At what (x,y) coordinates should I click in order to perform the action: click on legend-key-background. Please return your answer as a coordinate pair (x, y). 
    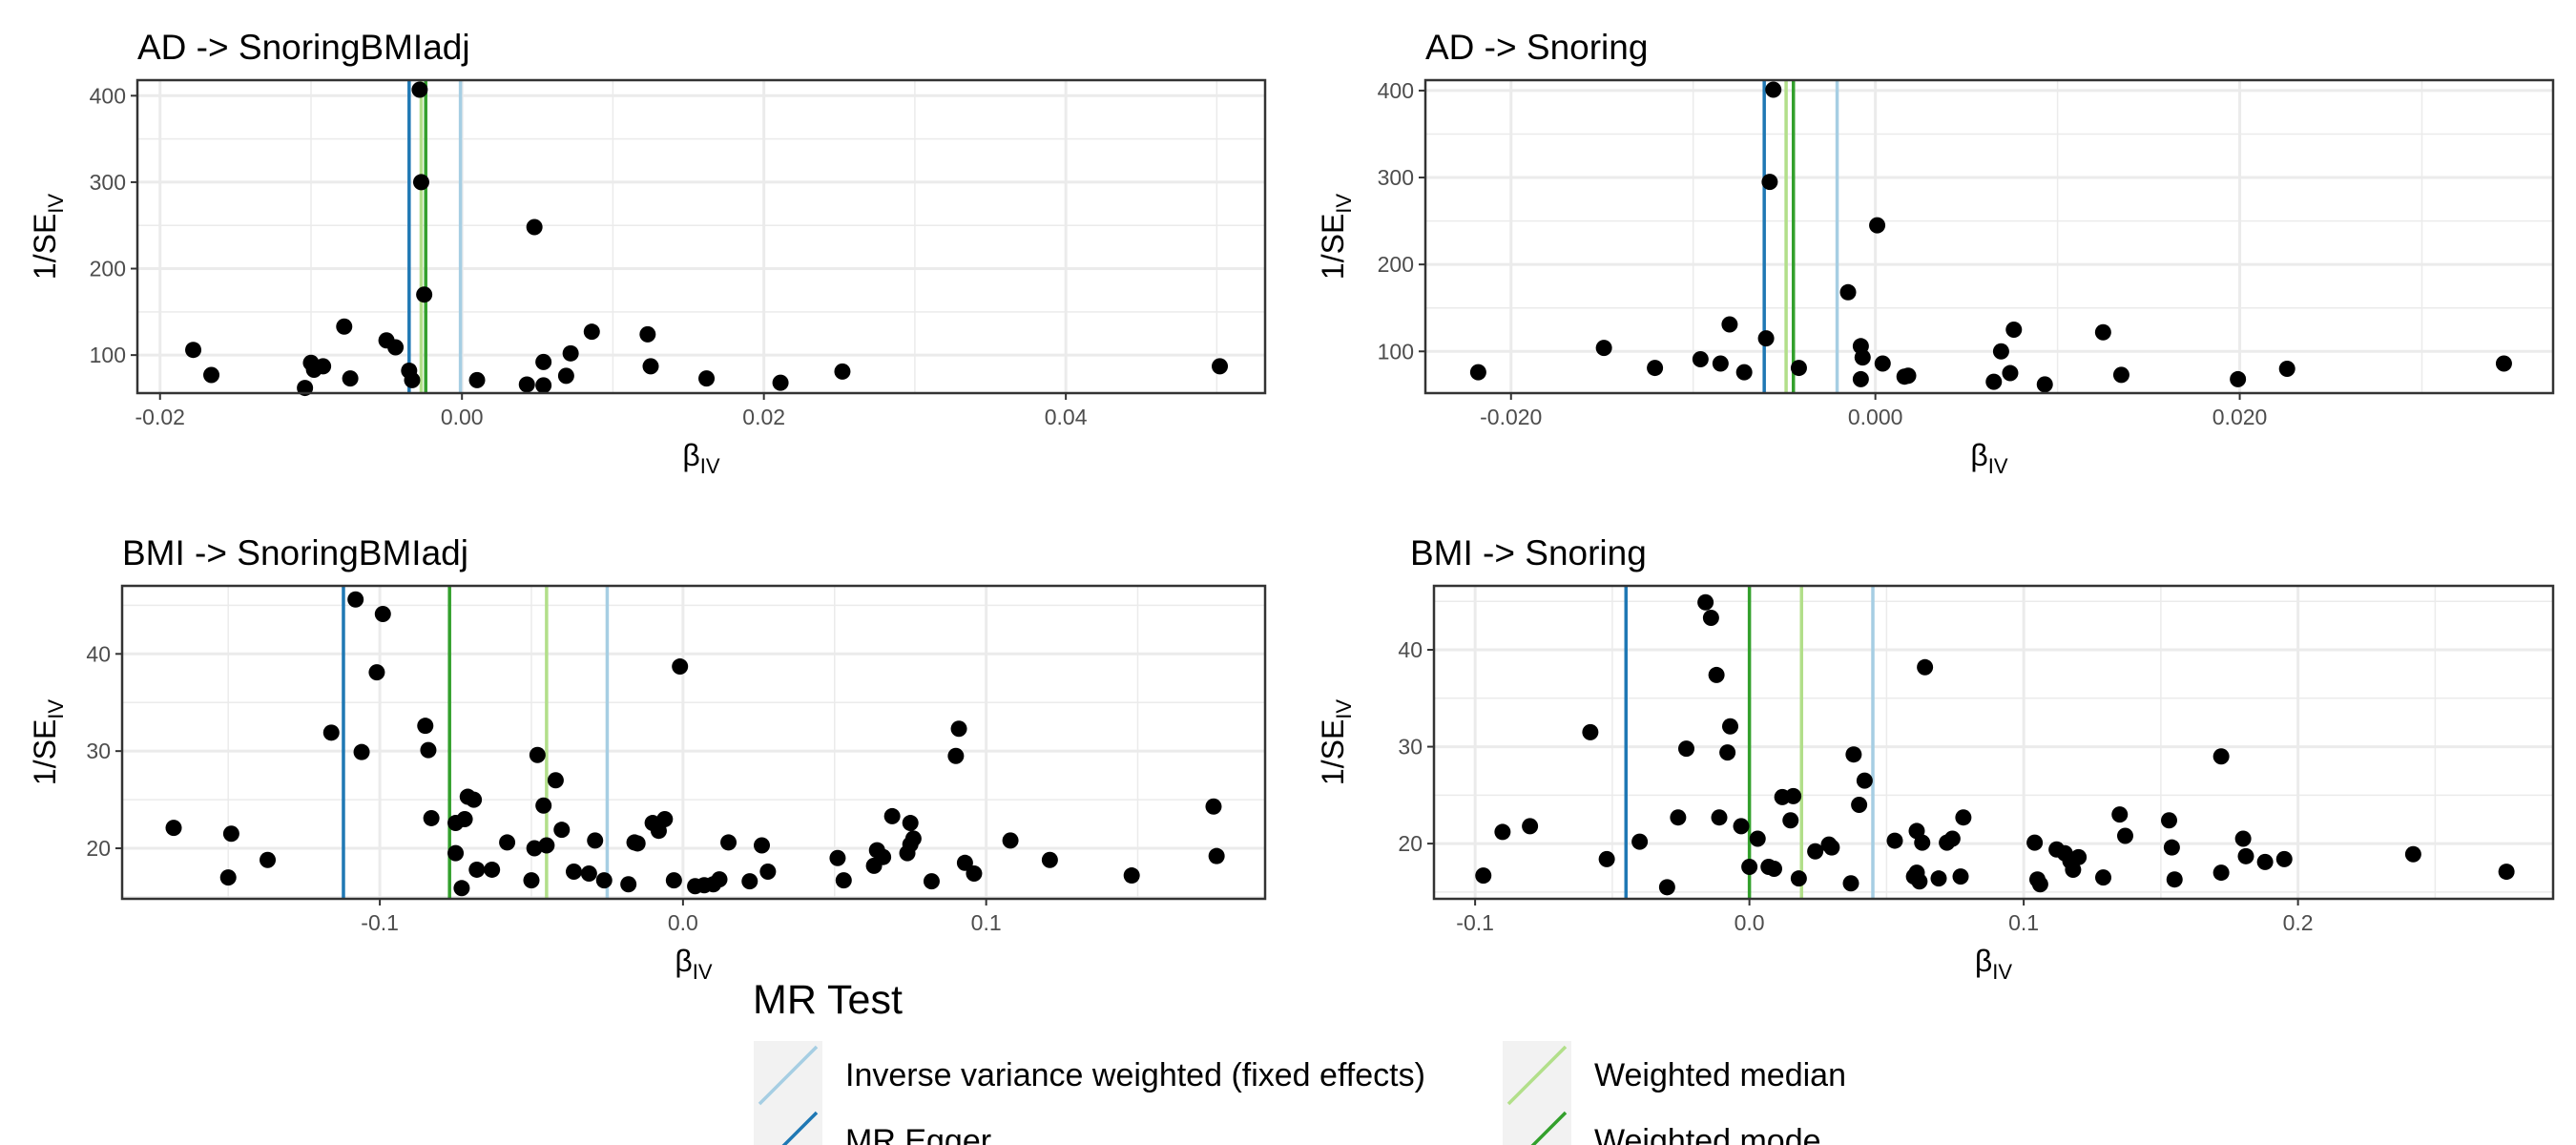
    Looking at the image, I should click on (788, 1126).